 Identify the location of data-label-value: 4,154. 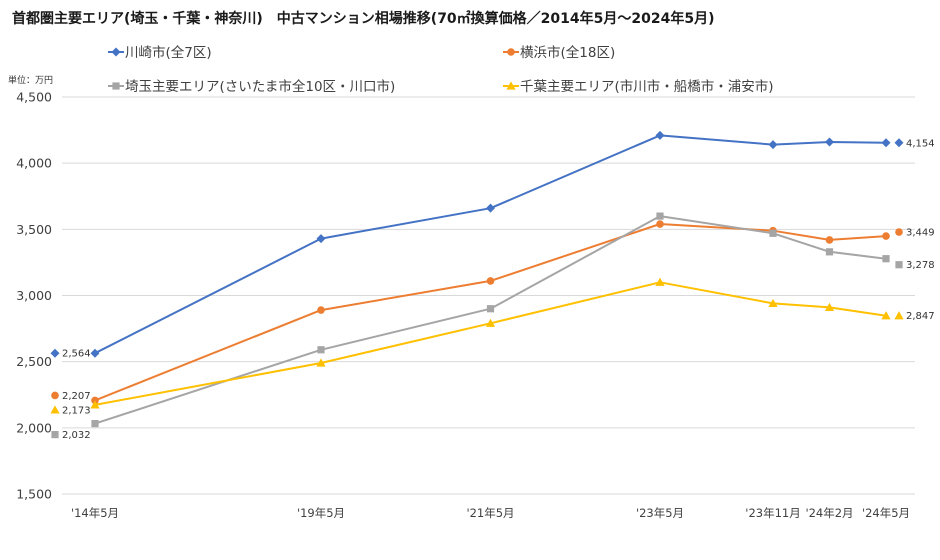
(920, 143).